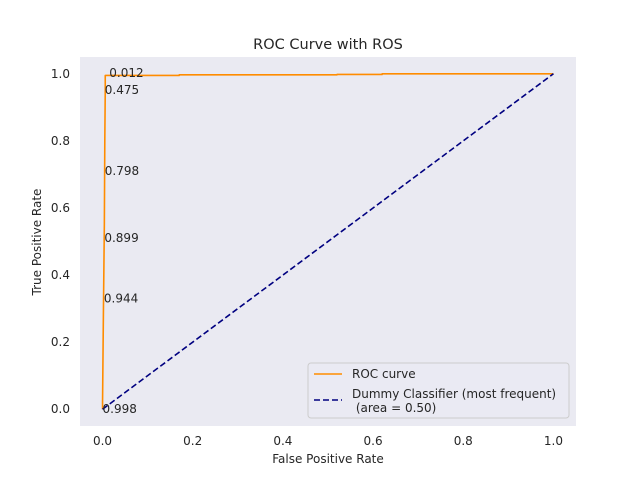 Image resolution: width=640 pixels, height=480 pixels. What do you see at coordinates (328, 459) in the screenshot?
I see `x-axis-label: False Positive Rate` at bounding box center [328, 459].